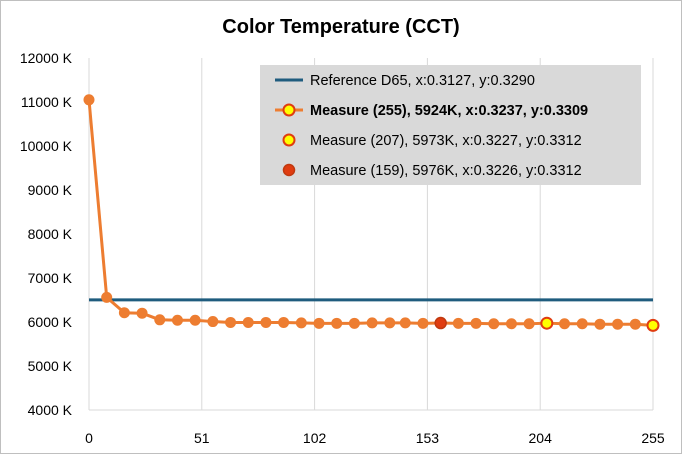  I want to click on y-tick-label: 12000 K, so click(46, 58).